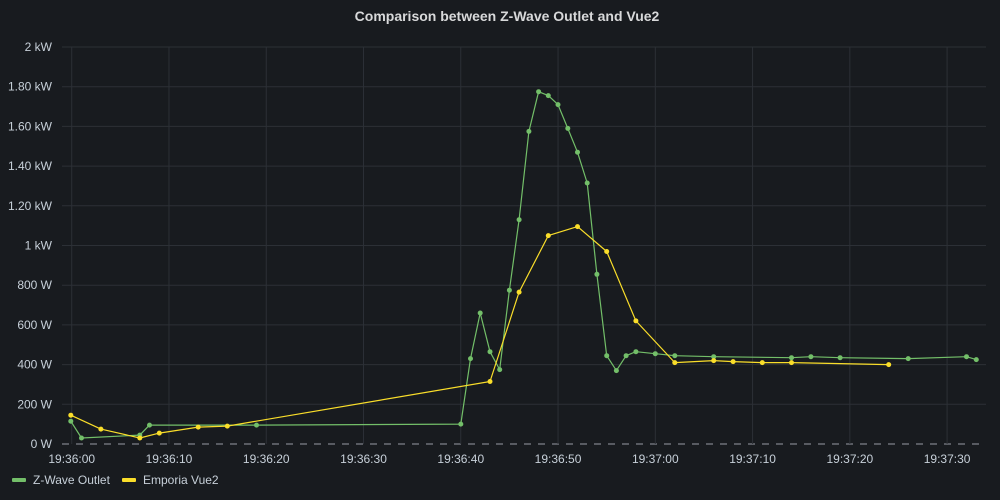  Describe the element at coordinates (266, 459) in the screenshot. I see `x-tick-label: 19:36:20` at that location.